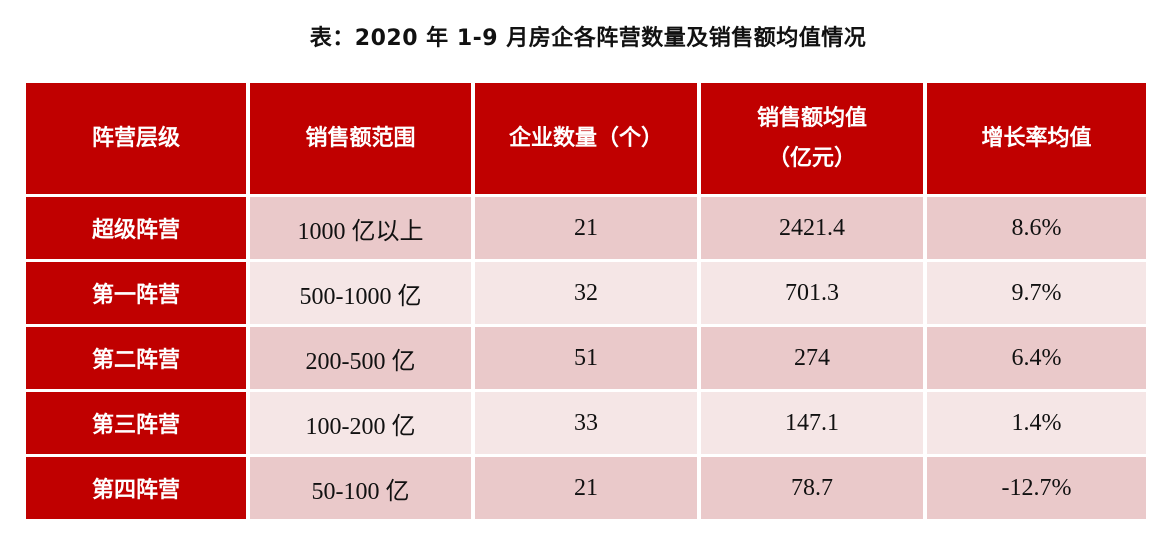 Image resolution: width=1176 pixels, height=540 pixels. What do you see at coordinates (136, 358) in the screenshot?
I see `row-tier: 第二阵营` at bounding box center [136, 358].